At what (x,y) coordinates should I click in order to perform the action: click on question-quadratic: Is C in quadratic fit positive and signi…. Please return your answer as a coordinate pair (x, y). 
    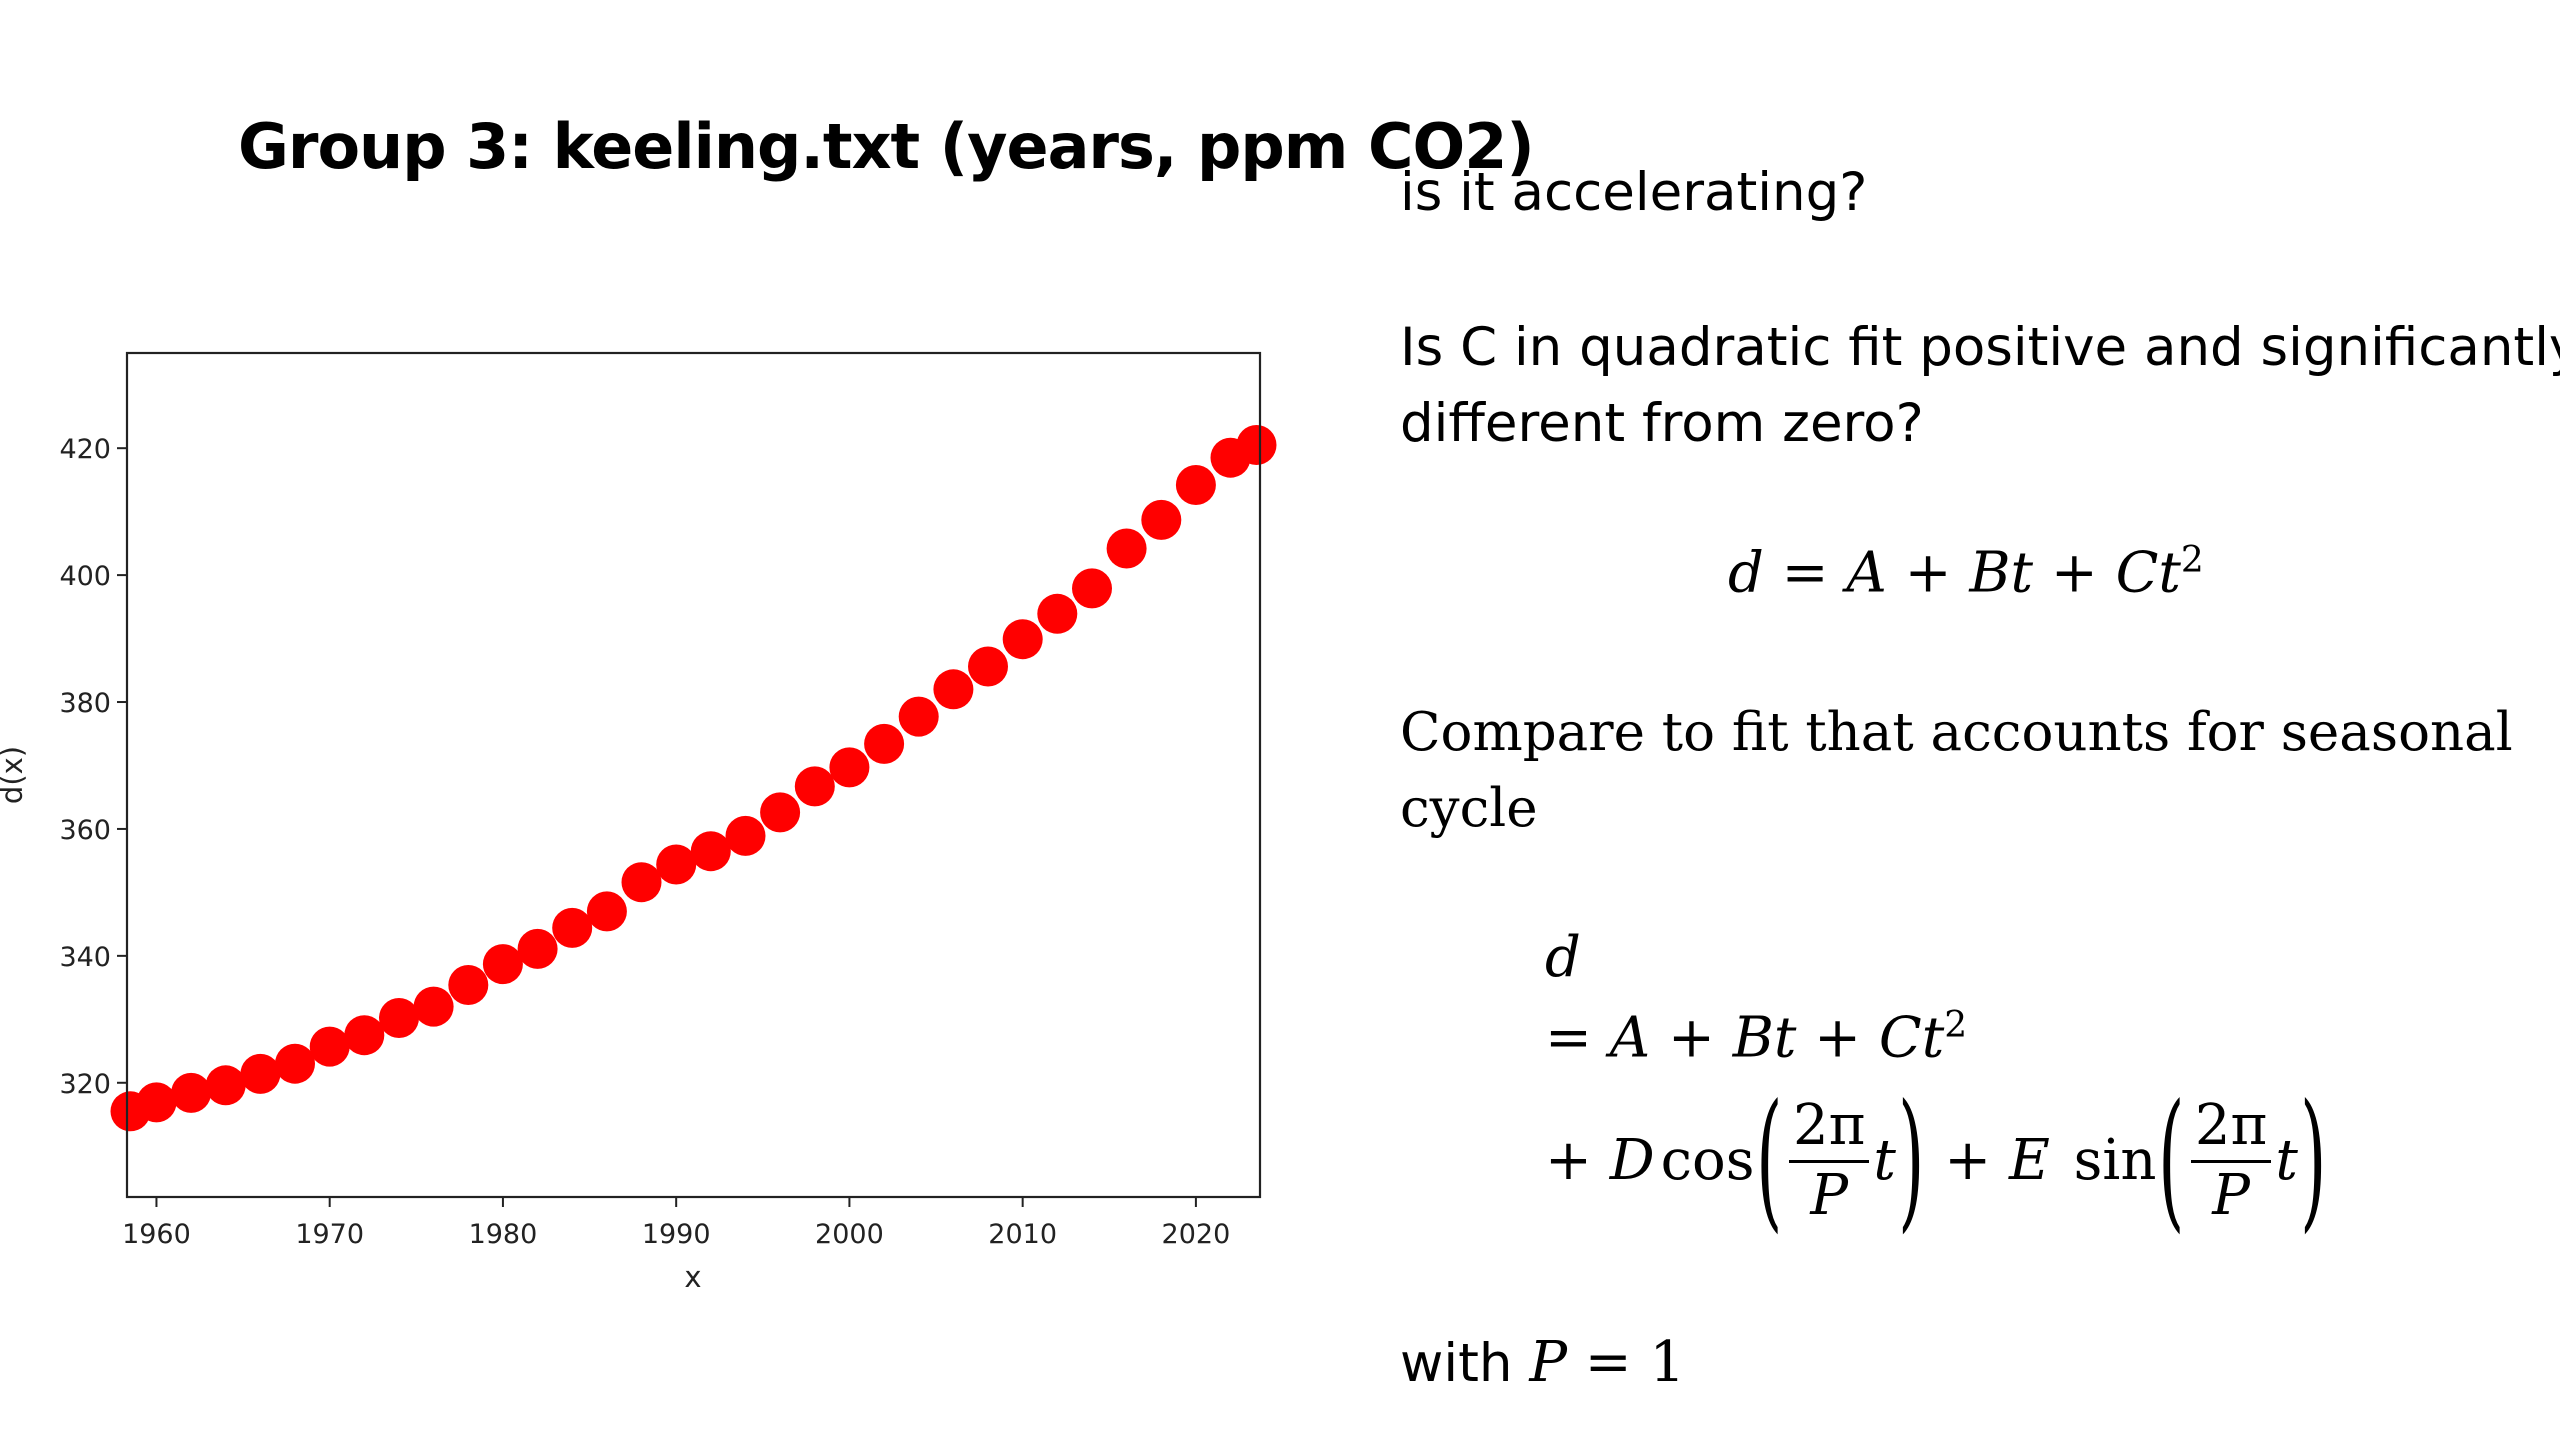
    Looking at the image, I should click on (1980, 386).